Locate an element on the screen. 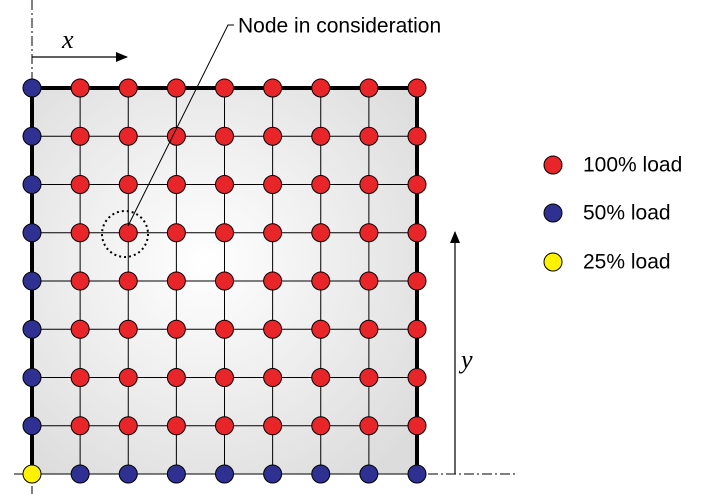  highlight-circle is located at coordinates (125, 234).